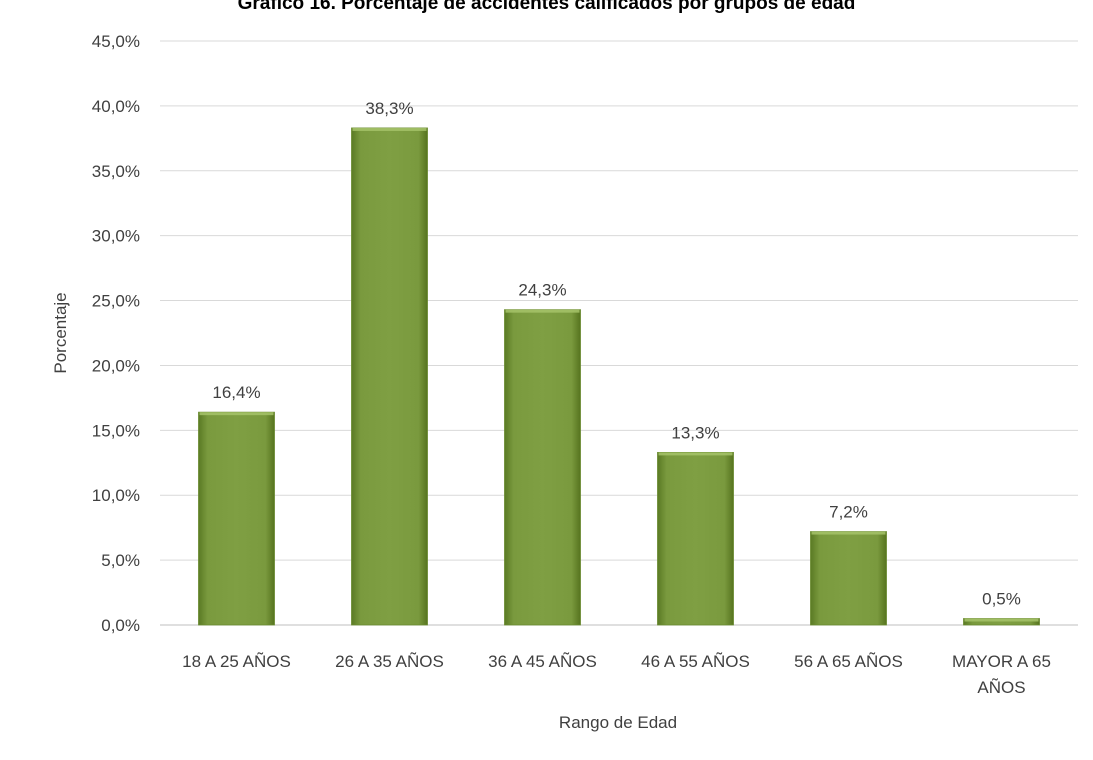  Describe the element at coordinates (695, 432) in the screenshot. I see `data-label: 13,3%` at that location.